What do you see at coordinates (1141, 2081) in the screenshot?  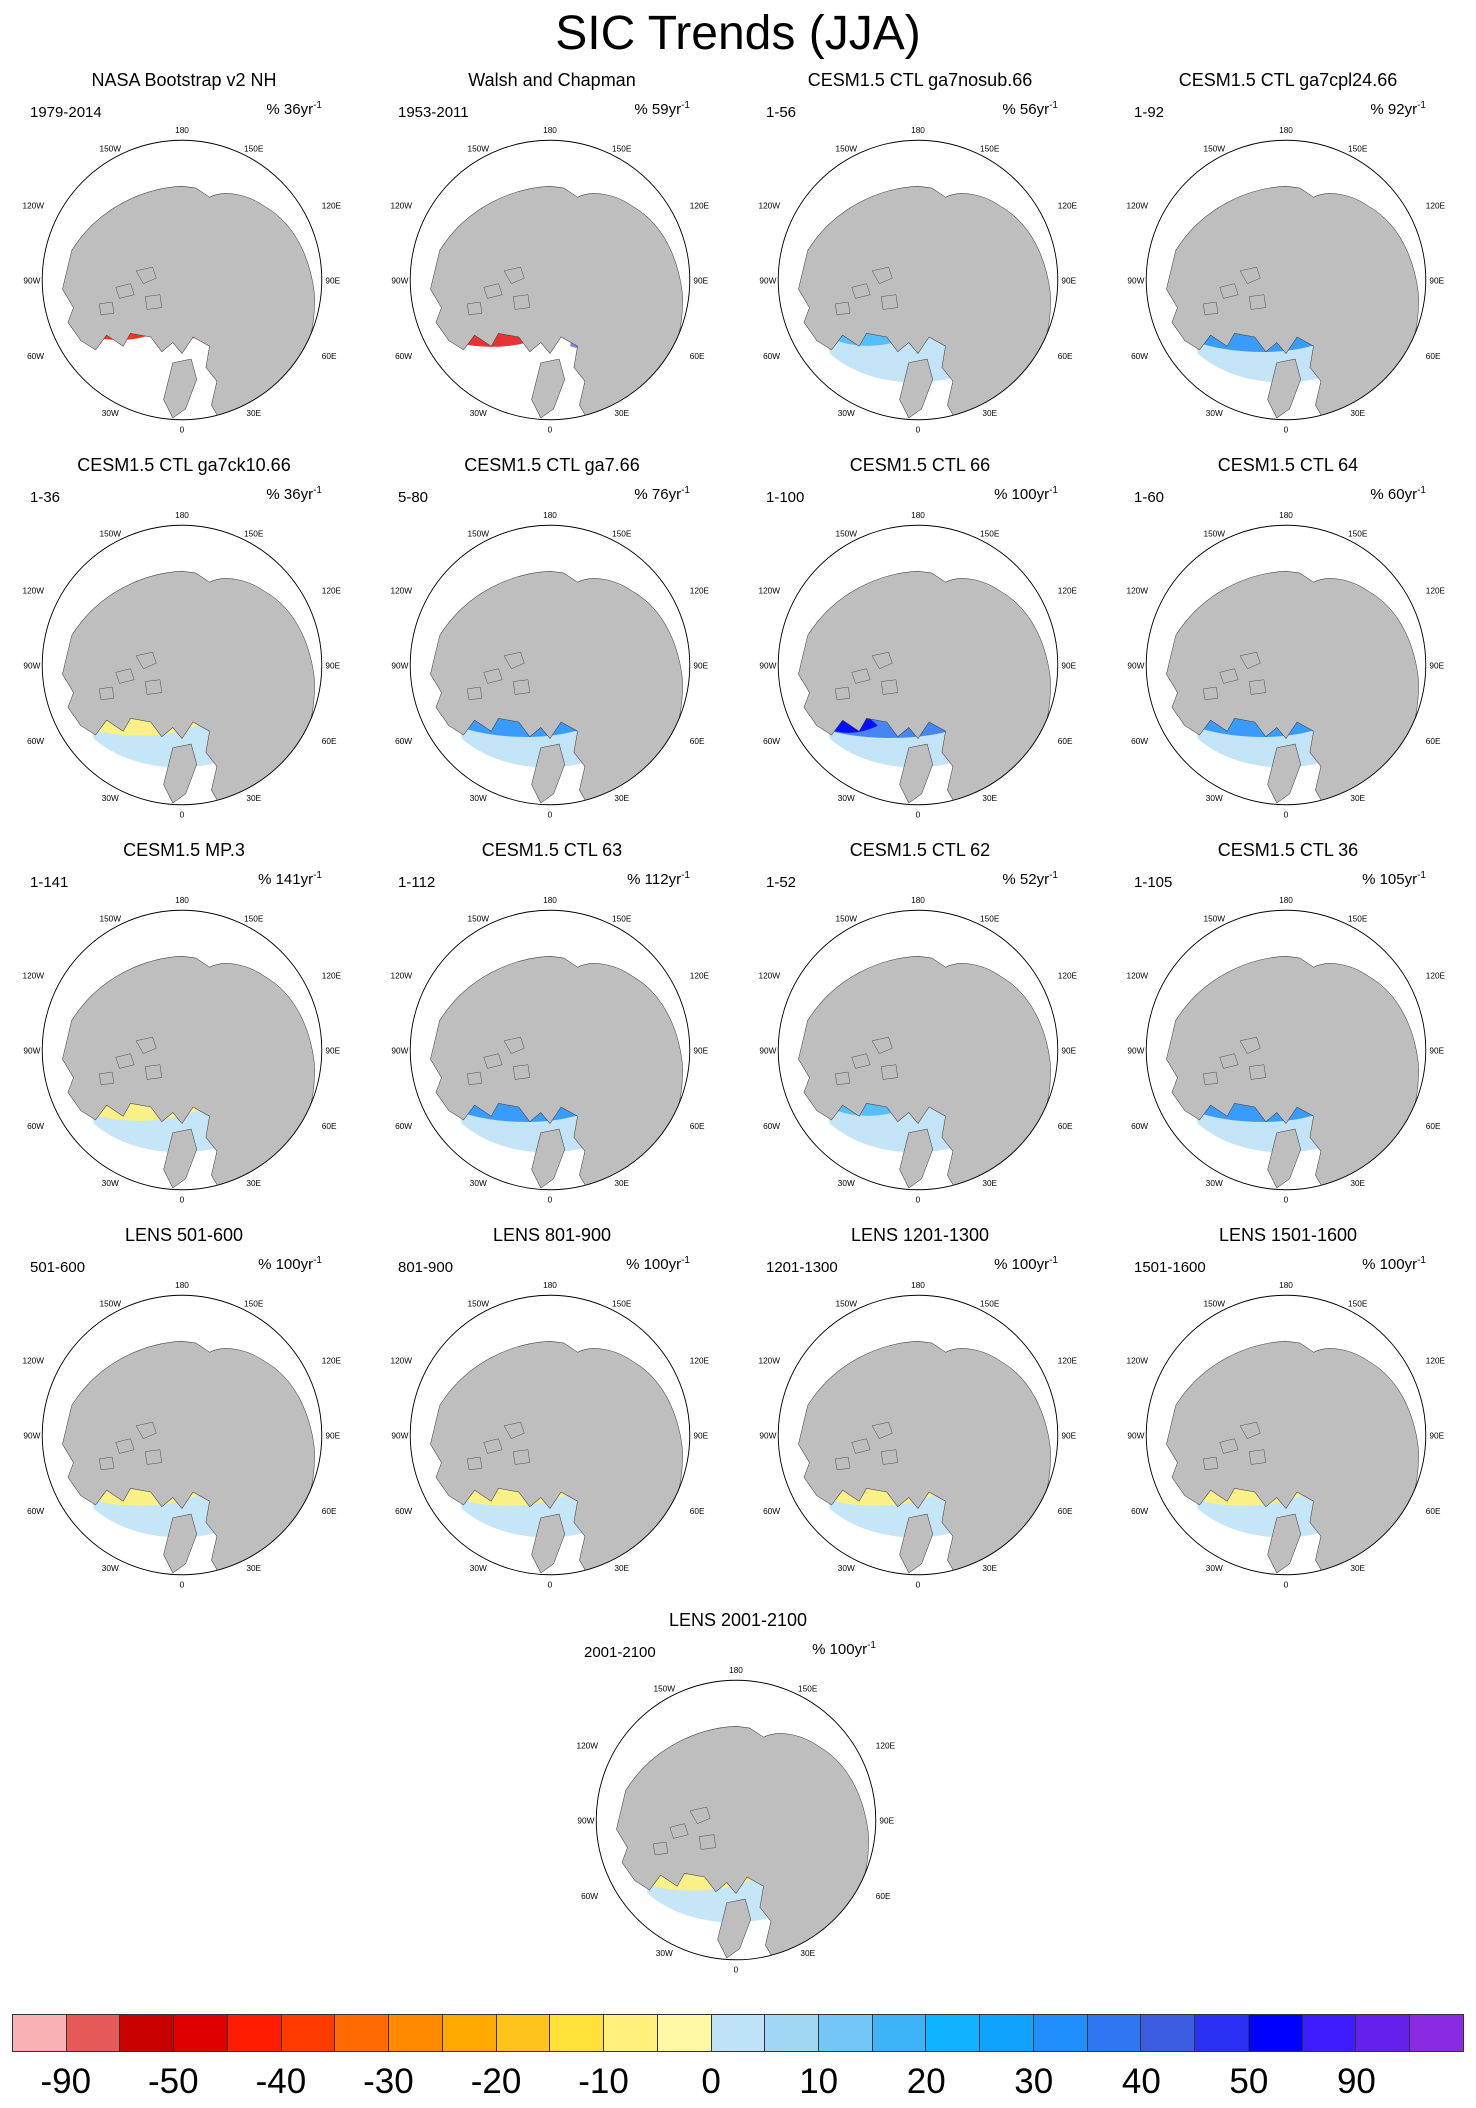 I see `colorbar-tick-label: 40` at bounding box center [1141, 2081].